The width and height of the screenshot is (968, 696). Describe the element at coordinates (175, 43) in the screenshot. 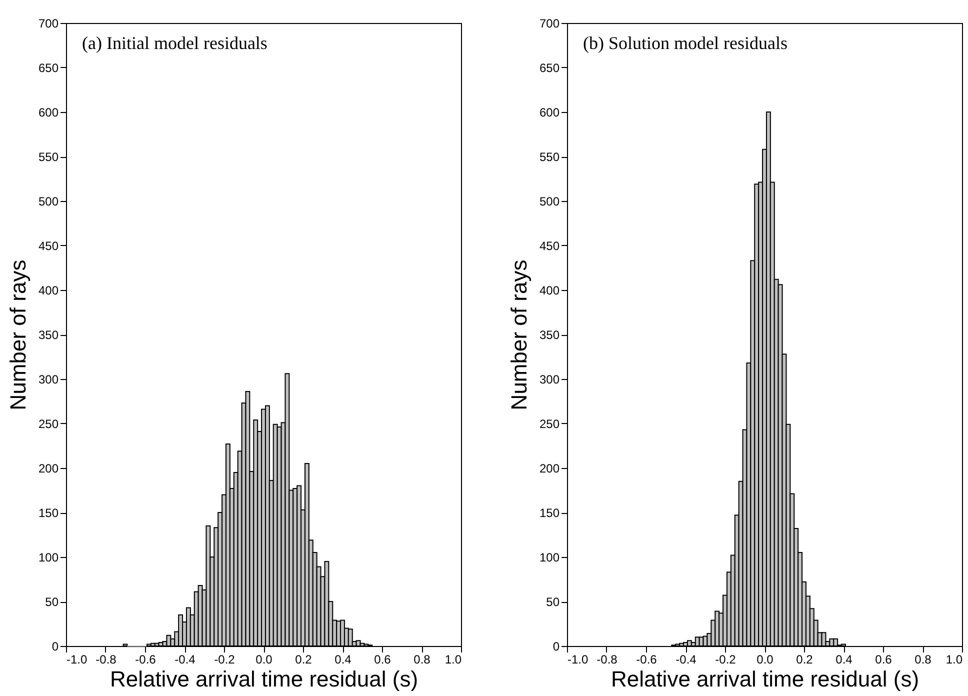

I see `text: (a) Initial model residuals` at that location.